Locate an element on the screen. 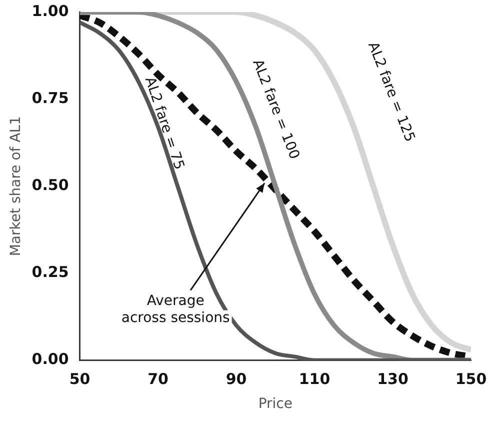  y-tick-label: 0.00 is located at coordinates (50, 359).